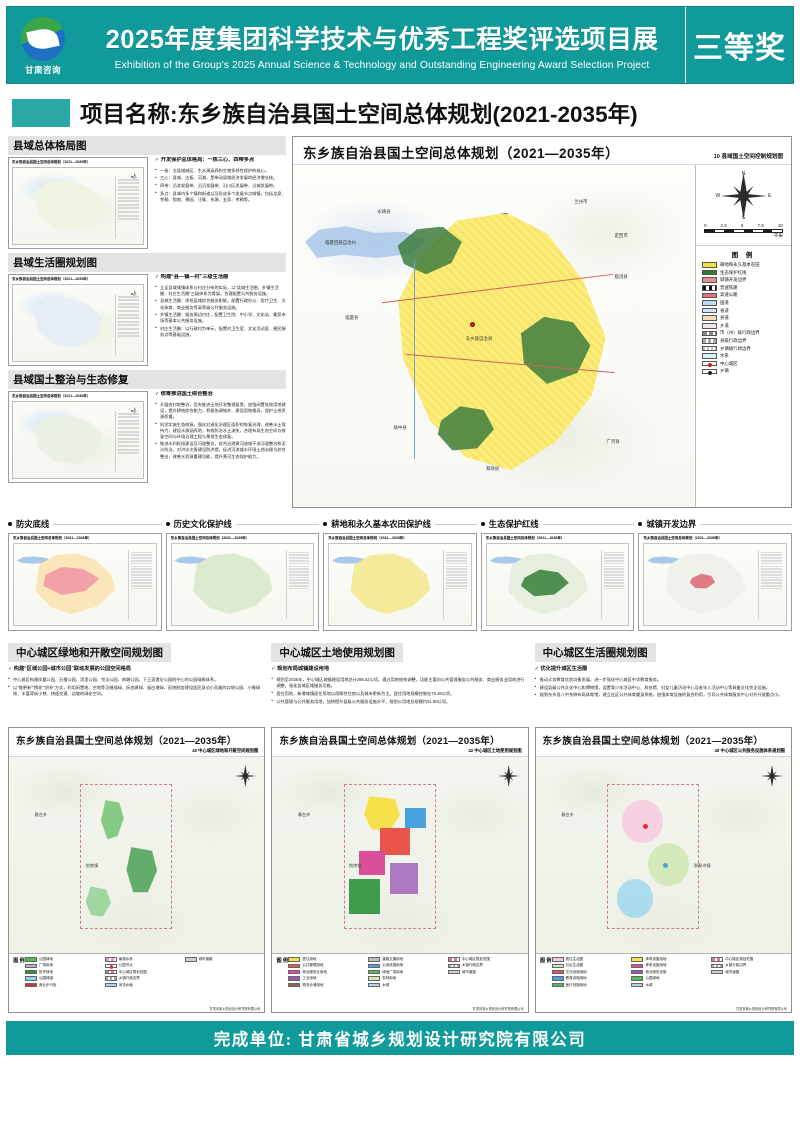  What do you see at coordinates (46, 978) in the screenshot?
I see `legend-label: 公园绿道` at bounding box center [46, 978].